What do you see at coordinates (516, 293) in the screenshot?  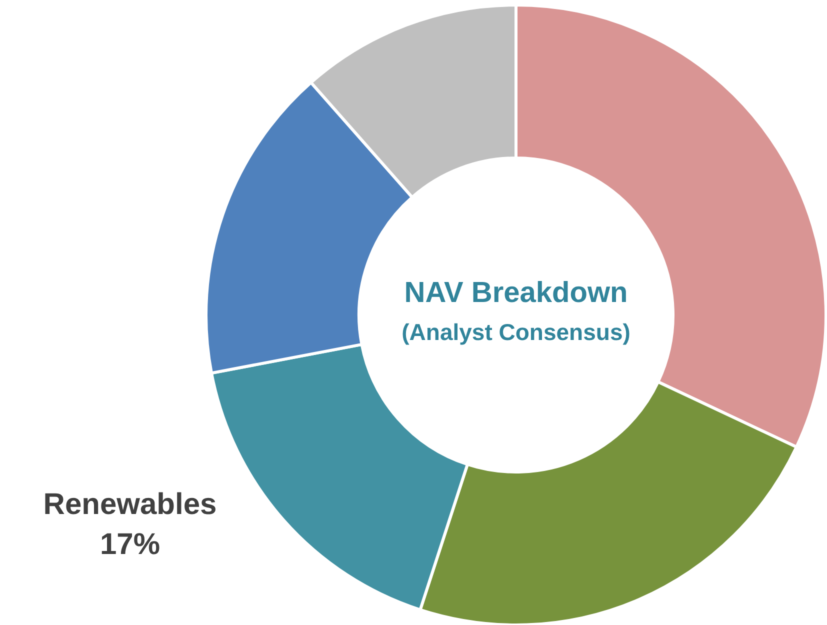 I see `text: NAV Breakdown` at bounding box center [516, 293].